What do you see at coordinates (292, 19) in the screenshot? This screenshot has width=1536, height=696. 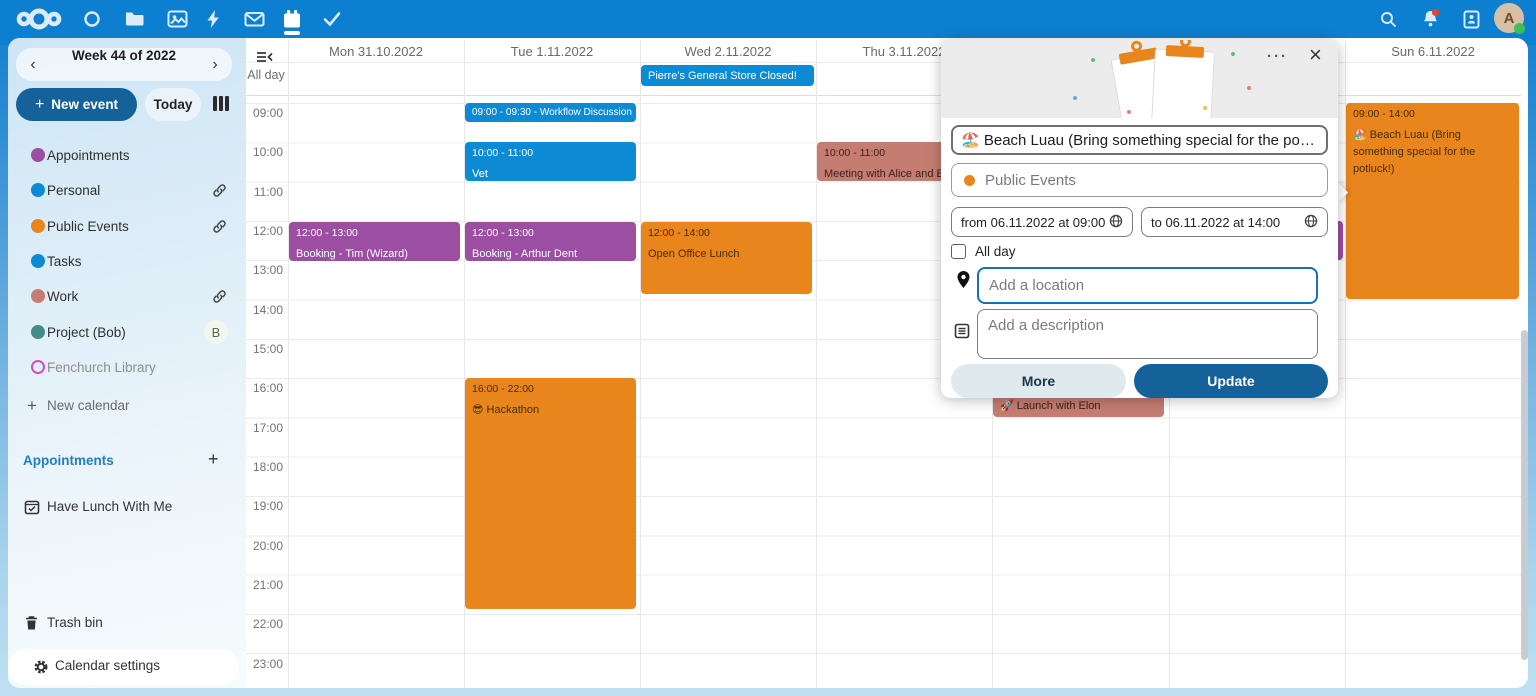 I see `calendar-app-icon` at bounding box center [292, 19].